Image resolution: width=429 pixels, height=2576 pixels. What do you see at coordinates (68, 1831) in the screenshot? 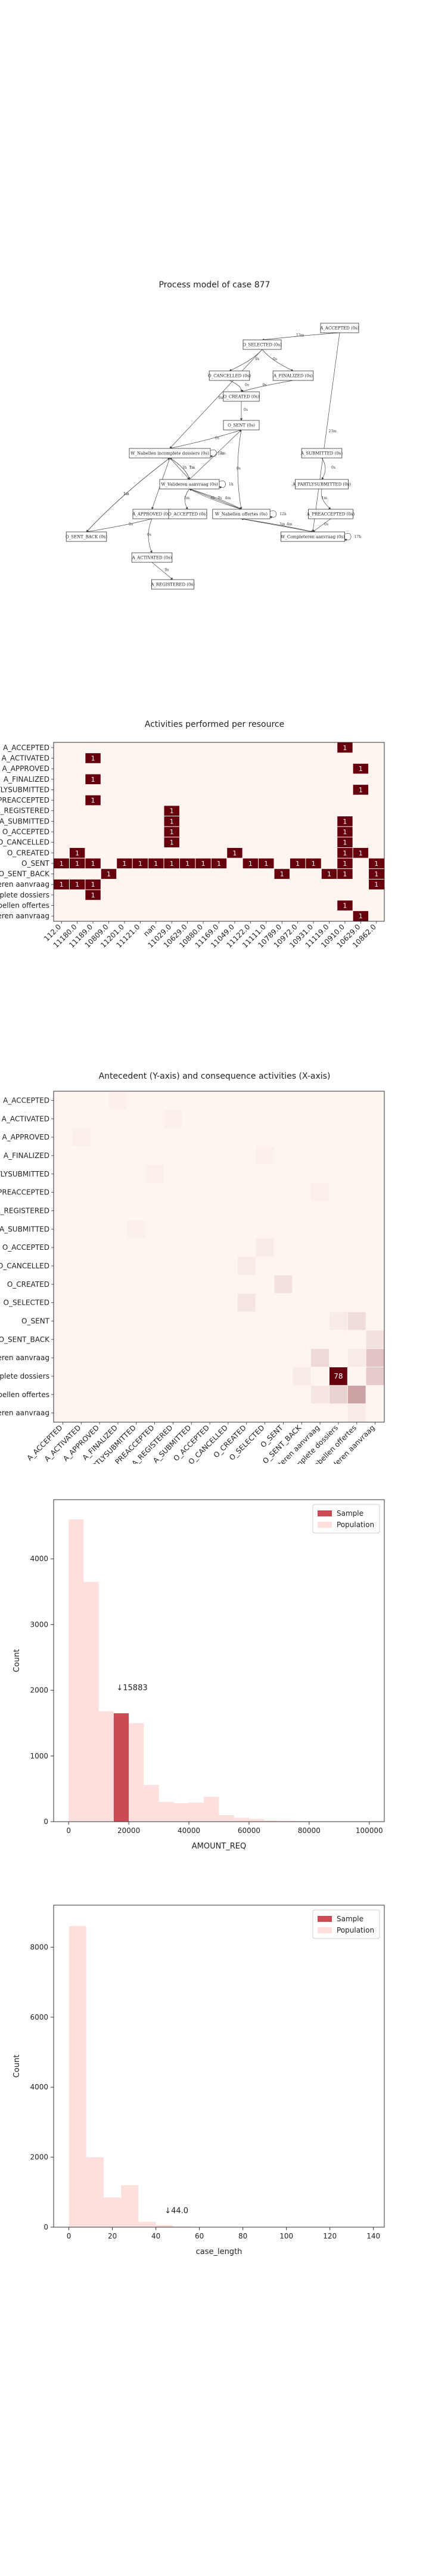
I see `x-tick-label: 0` at bounding box center [68, 1831].